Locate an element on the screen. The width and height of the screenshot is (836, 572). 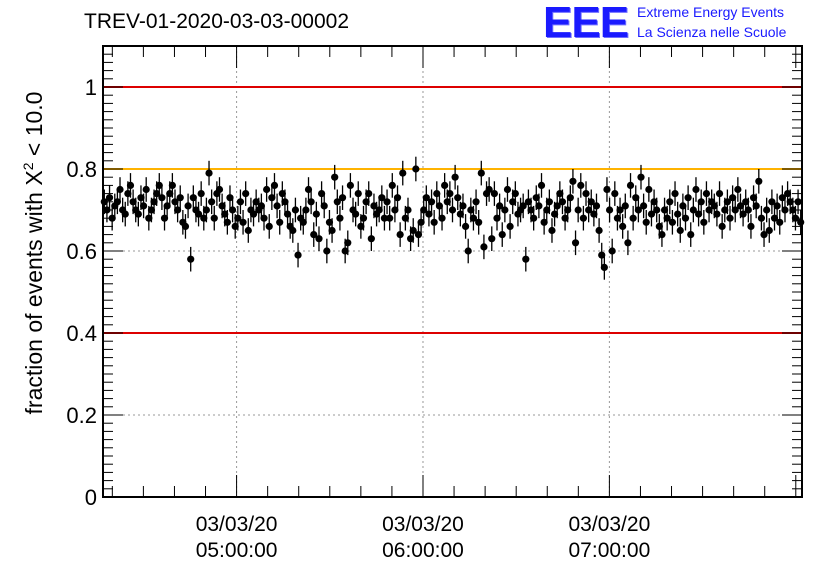
y-tick-label: 1 is located at coordinates (91, 87).